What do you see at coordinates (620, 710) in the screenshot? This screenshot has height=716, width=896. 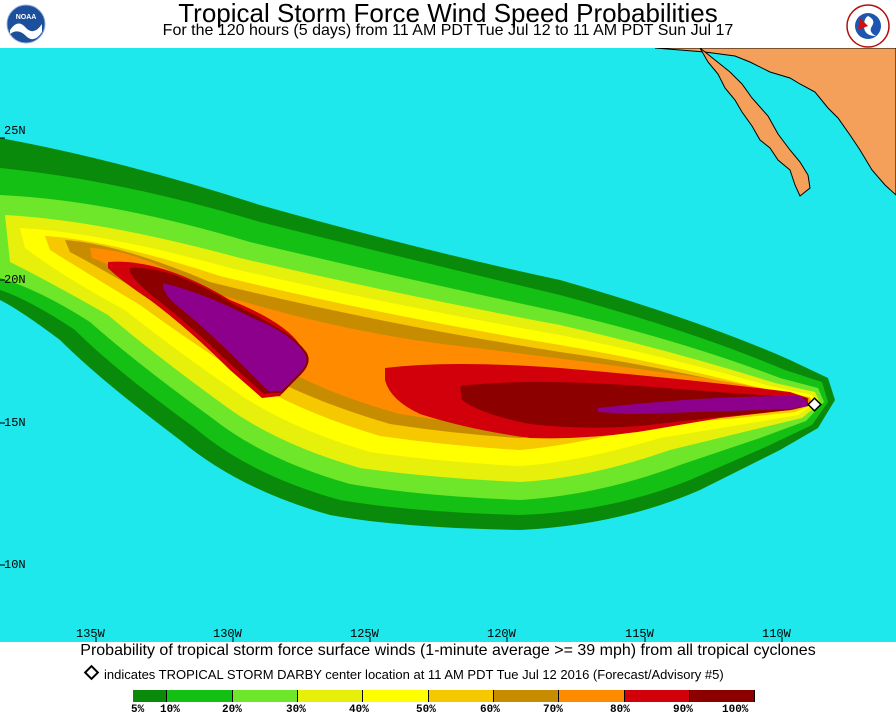 I see `legend-label: 80%` at bounding box center [620, 710].